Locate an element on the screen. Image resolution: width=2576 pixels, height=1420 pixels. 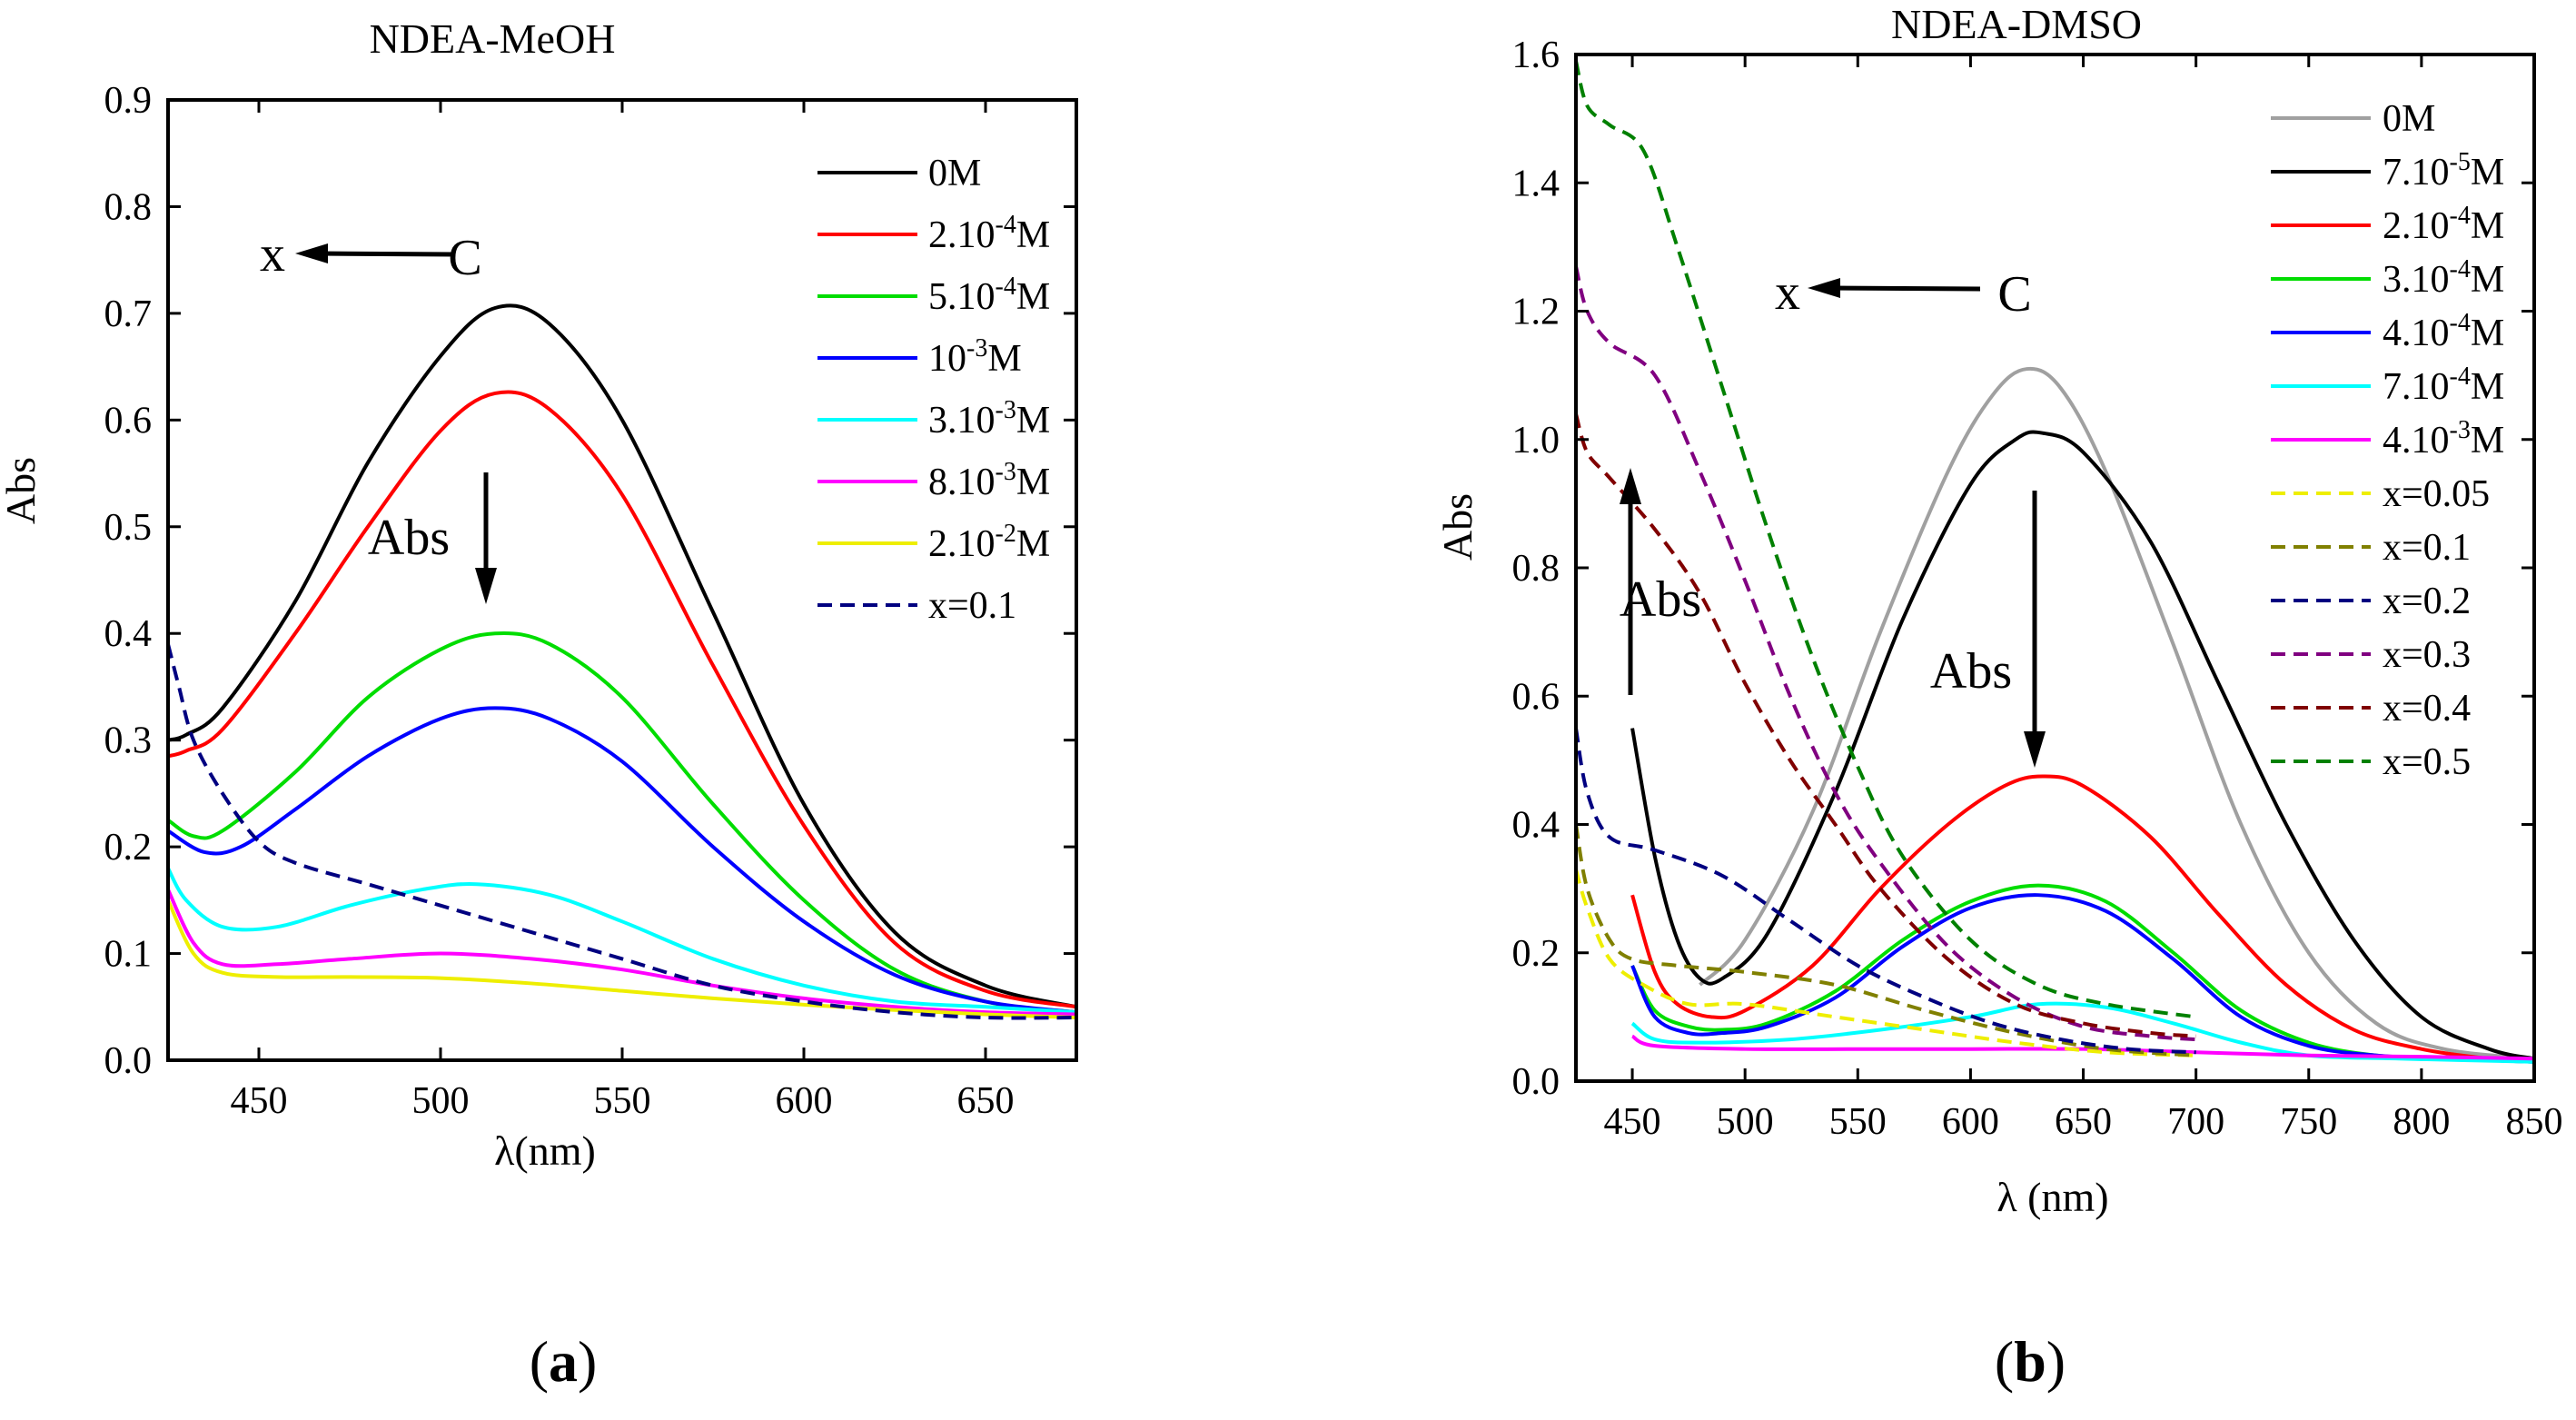
legend-text: 5.10 is located at coordinates (962, 297).